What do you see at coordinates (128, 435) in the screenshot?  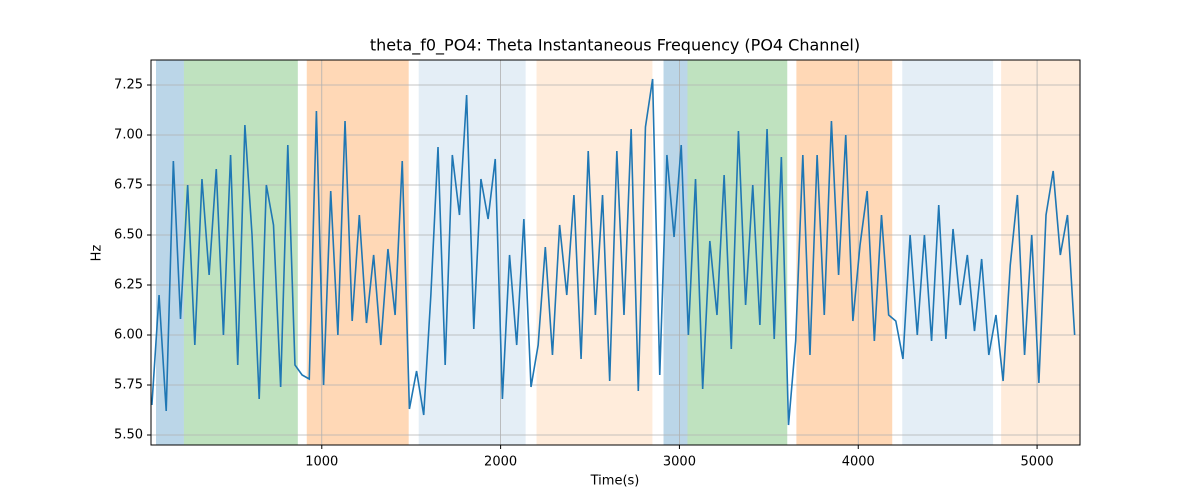 I see `y-tick-label: 5.50` at bounding box center [128, 435].